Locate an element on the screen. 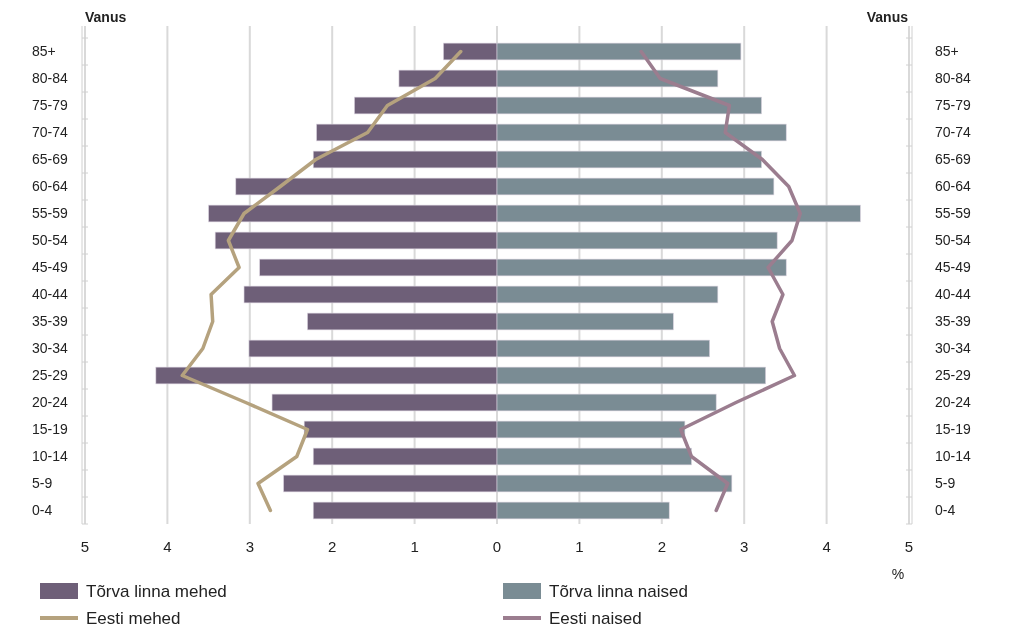 The image size is (1036, 628). y2-tick-label: 0-4 is located at coordinates (945, 510).